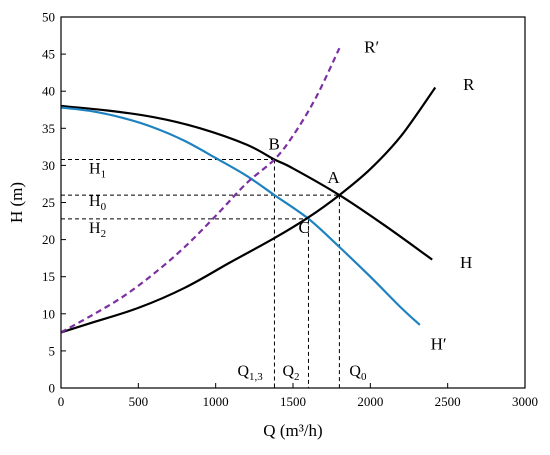 The height and width of the screenshot is (455, 550). I want to click on x-tick-label-5: 2500, so click(448, 401).